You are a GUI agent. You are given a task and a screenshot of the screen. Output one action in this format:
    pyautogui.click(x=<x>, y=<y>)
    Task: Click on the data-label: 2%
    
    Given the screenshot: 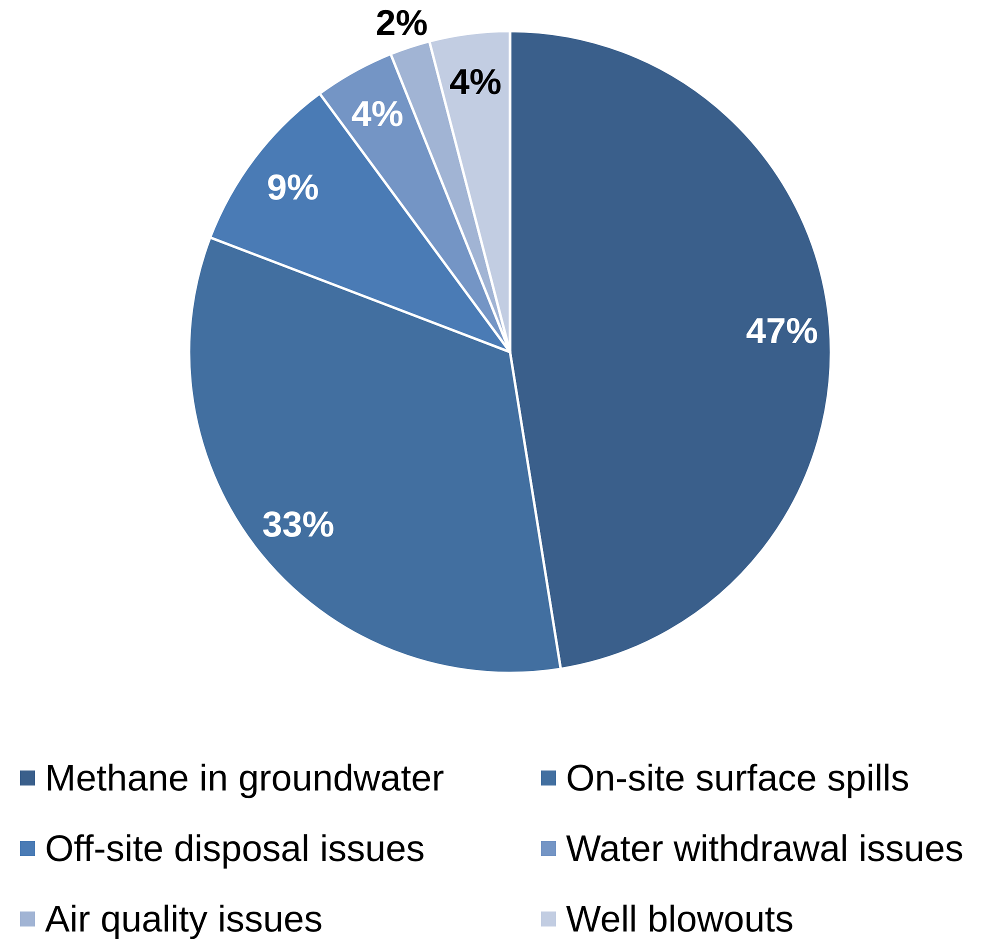 What is the action you would take?
    pyautogui.click(x=402, y=22)
    